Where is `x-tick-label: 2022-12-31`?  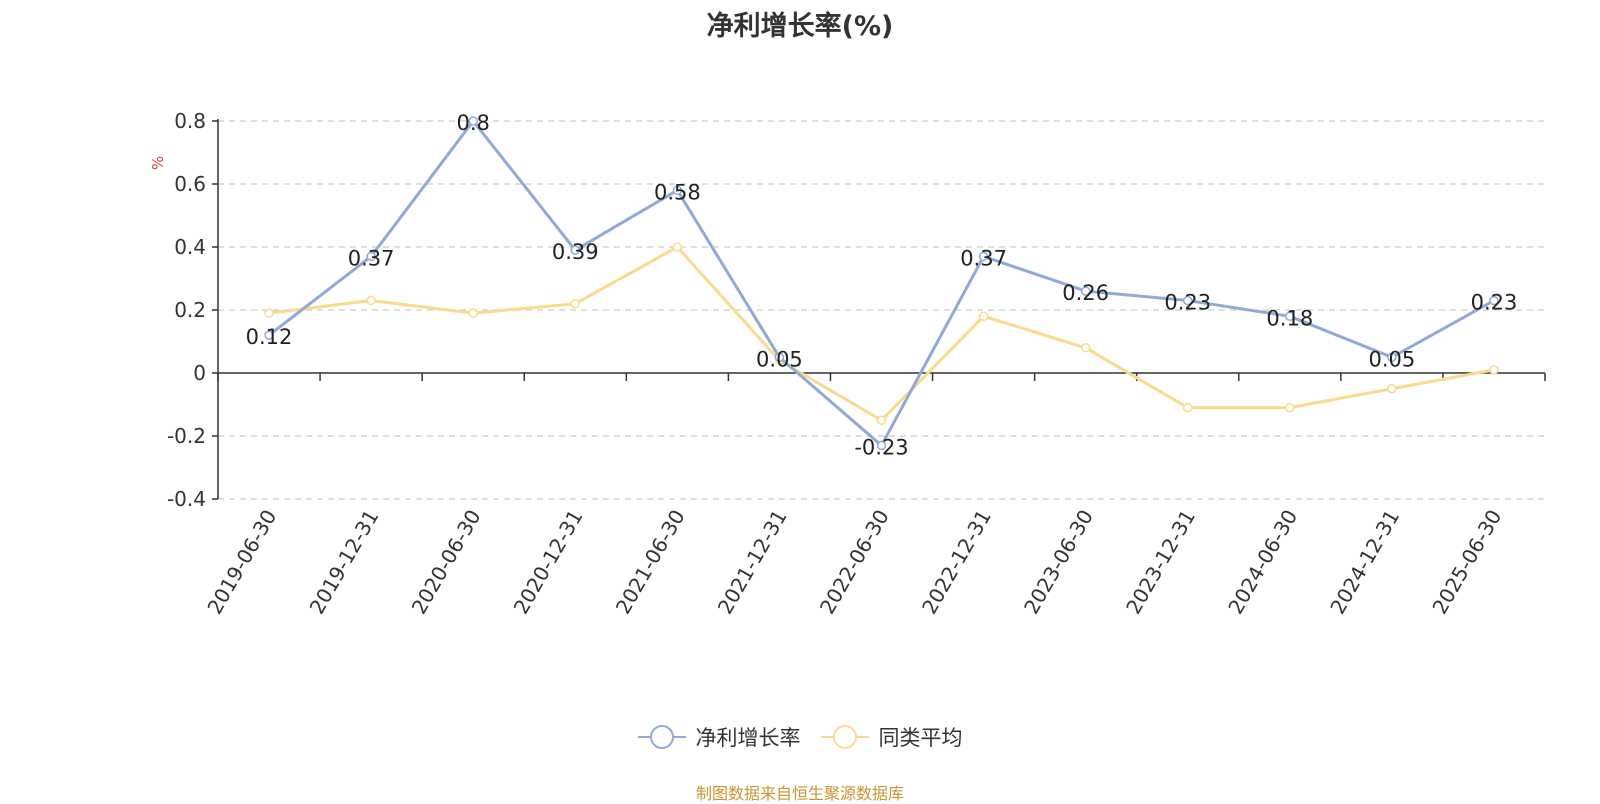 x-tick-label: 2022-12-31 is located at coordinates (956, 562).